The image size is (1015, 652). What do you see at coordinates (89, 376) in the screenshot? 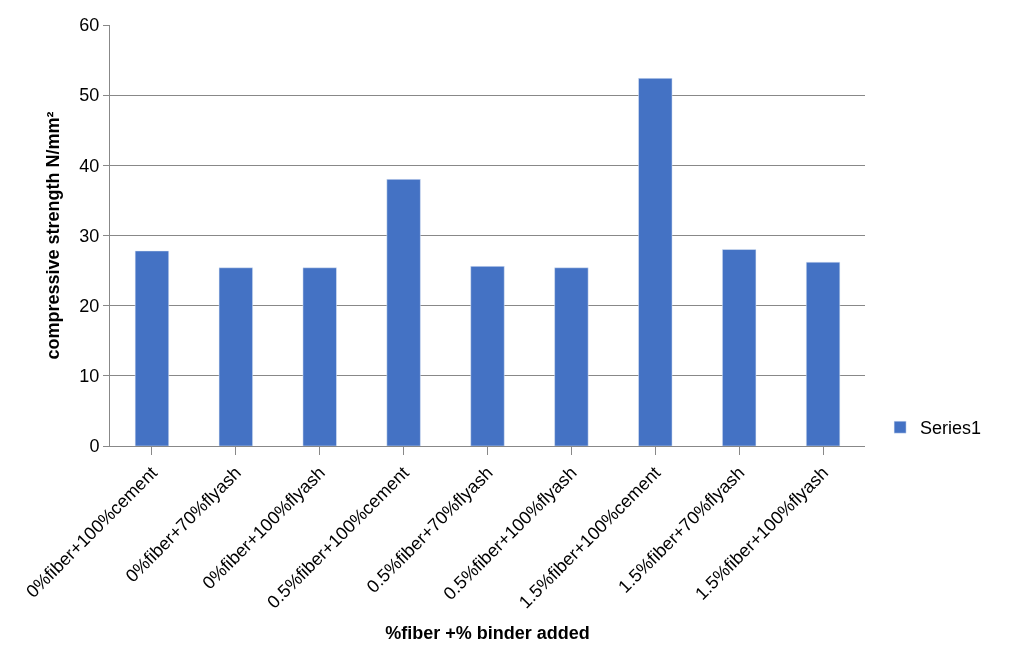
I see `y-tick-label: 10` at bounding box center [89, 376].